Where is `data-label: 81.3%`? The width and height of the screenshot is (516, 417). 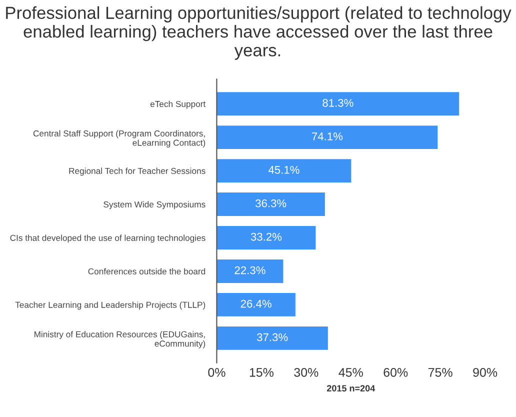
data-label: 81.3% is located at coordinates (338, 102).